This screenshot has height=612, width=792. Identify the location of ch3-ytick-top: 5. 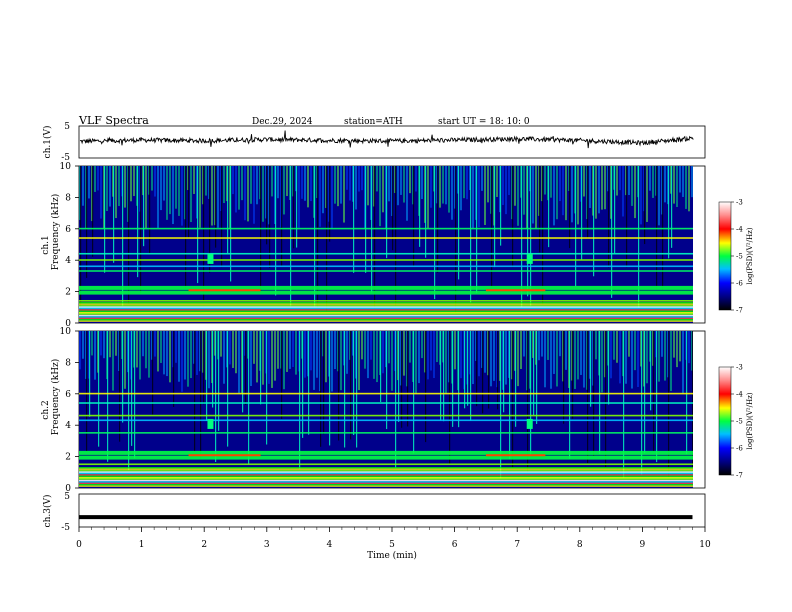
(67, 497).